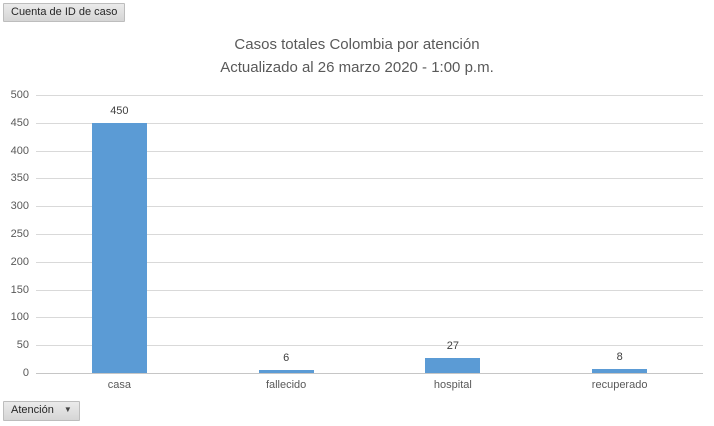 This screenshot has width=714, height=426. I want to click on values-field-label: Cuenta de ID de caso, so click(64, 12).